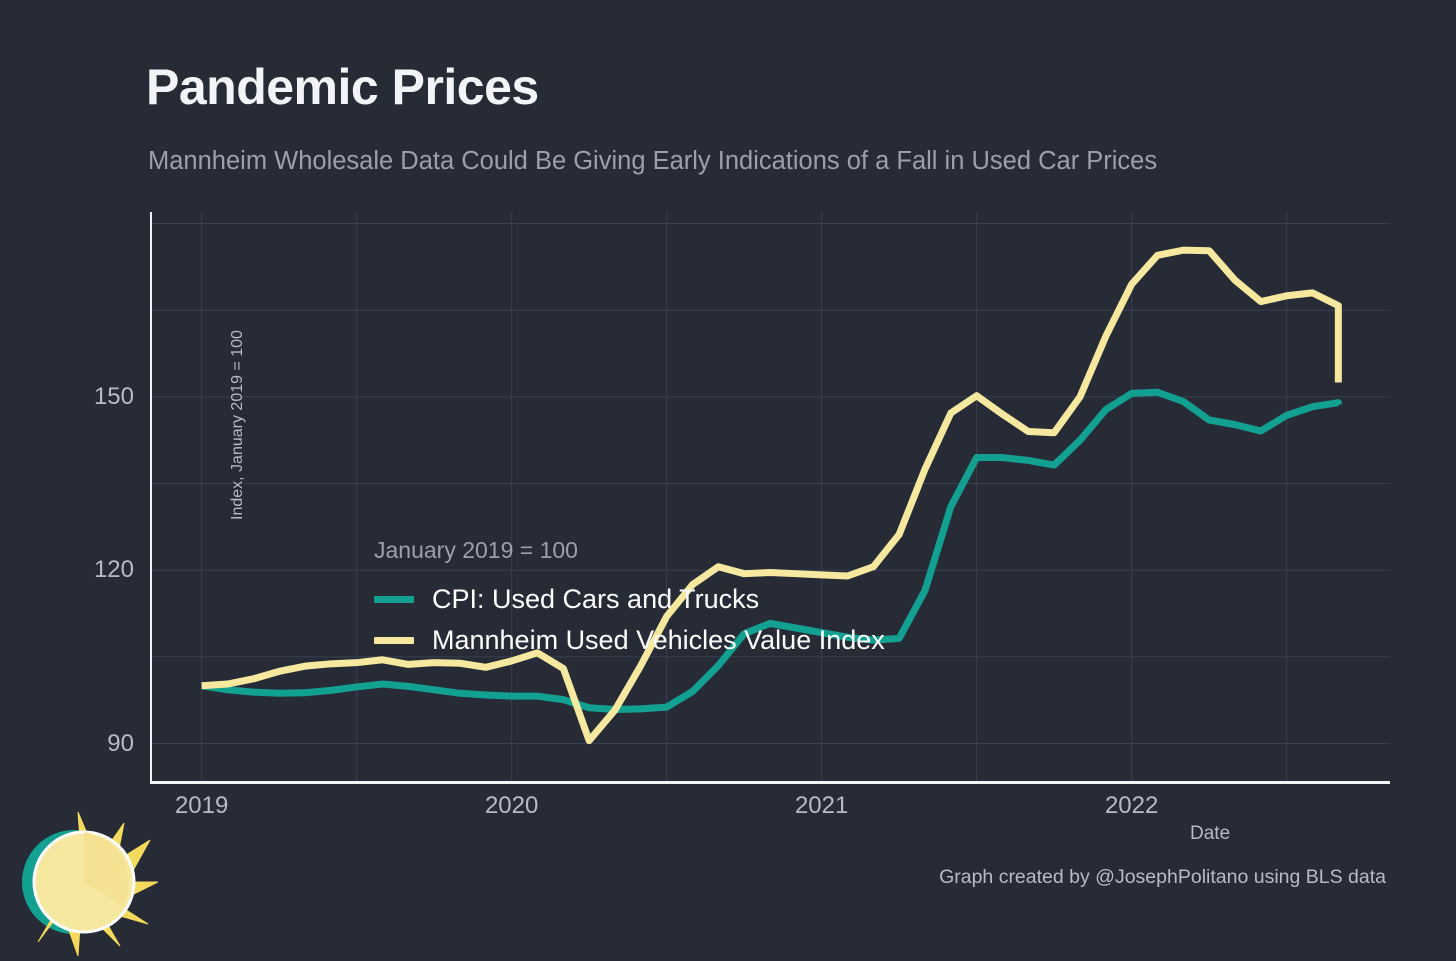  I want to click on x-tick-2019: 2019, so click(201, 805).